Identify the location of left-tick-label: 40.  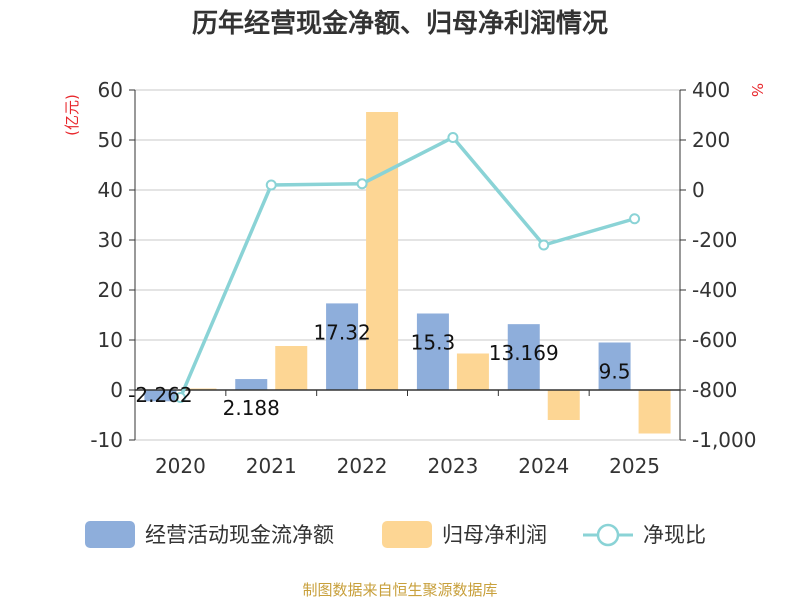
(110, 190).